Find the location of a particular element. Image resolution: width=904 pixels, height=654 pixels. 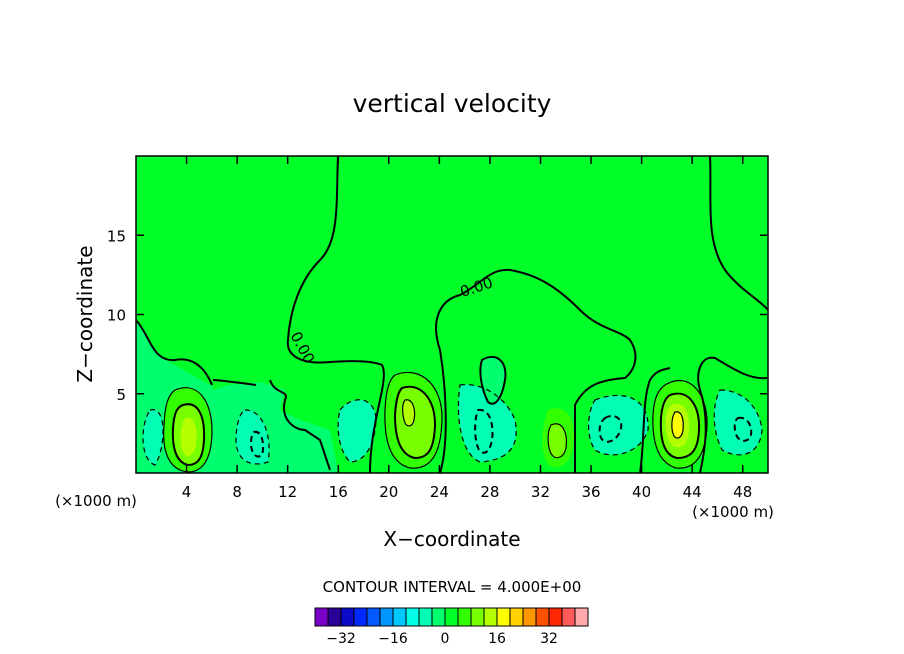

contour-interval-text: CONTOUR INTERVAL = 4.000E+00 is located at coordinates (452, 587).